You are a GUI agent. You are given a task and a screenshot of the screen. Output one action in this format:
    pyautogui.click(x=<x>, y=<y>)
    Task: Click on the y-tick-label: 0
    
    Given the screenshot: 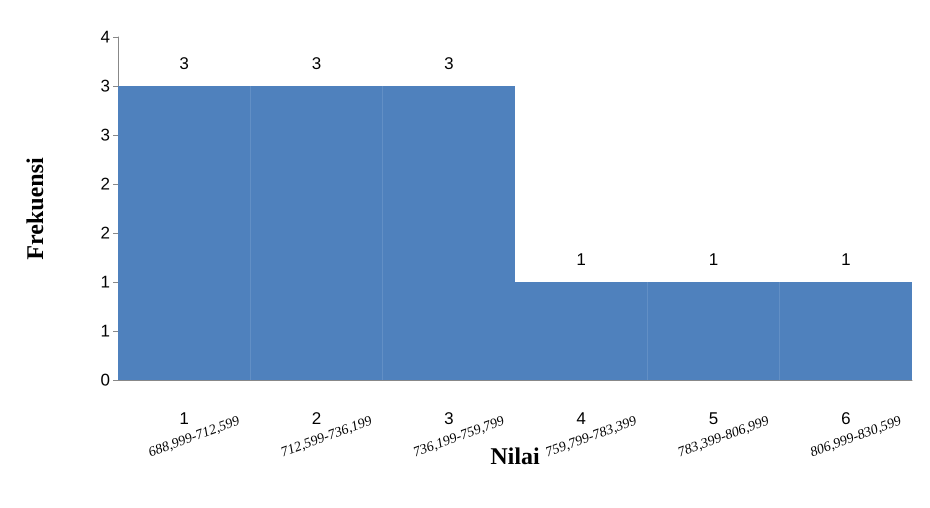 What is the action you would take?
    pyautogui.click(x=105, y=380)
    